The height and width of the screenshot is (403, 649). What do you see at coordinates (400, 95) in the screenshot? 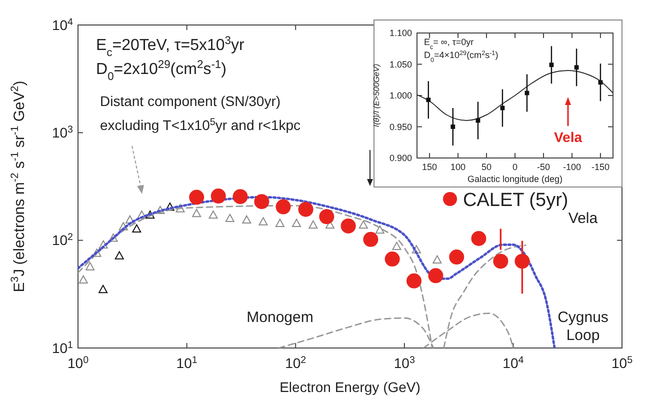
I see `y-tick-label: 1.000` at bounding box center [400, 95].